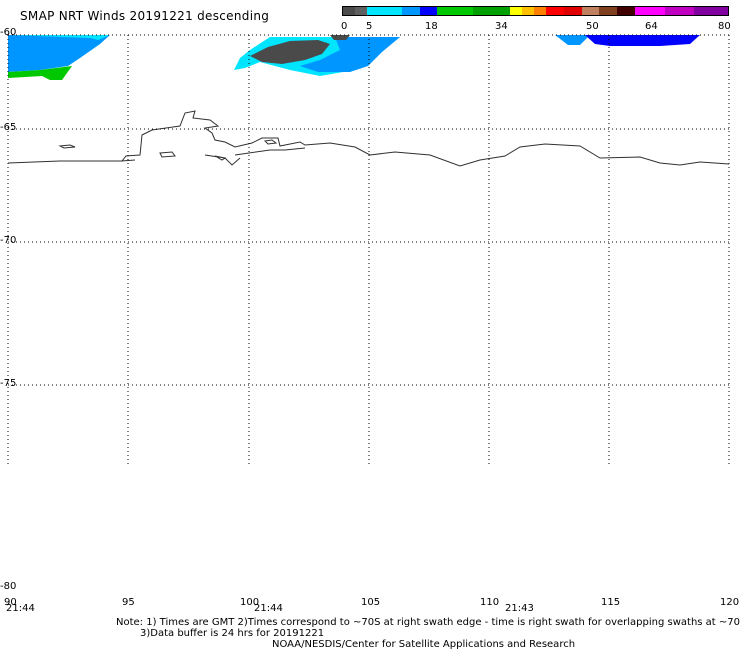 Image resolution: width=740 pixels, height=650 pixels. What do you see at coordinates (519, 608) in the screenshot?
I see `swath-time-3: 21:43` at bounding box center [519, 608].